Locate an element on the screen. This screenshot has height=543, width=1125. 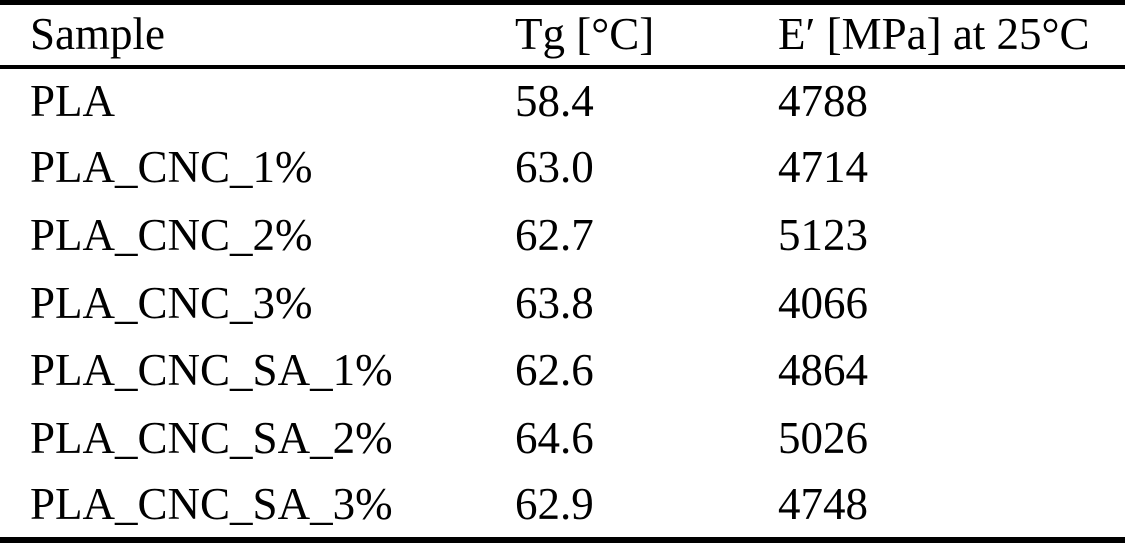
cell-tg: 63.0 is located at coordinates (554, 167).